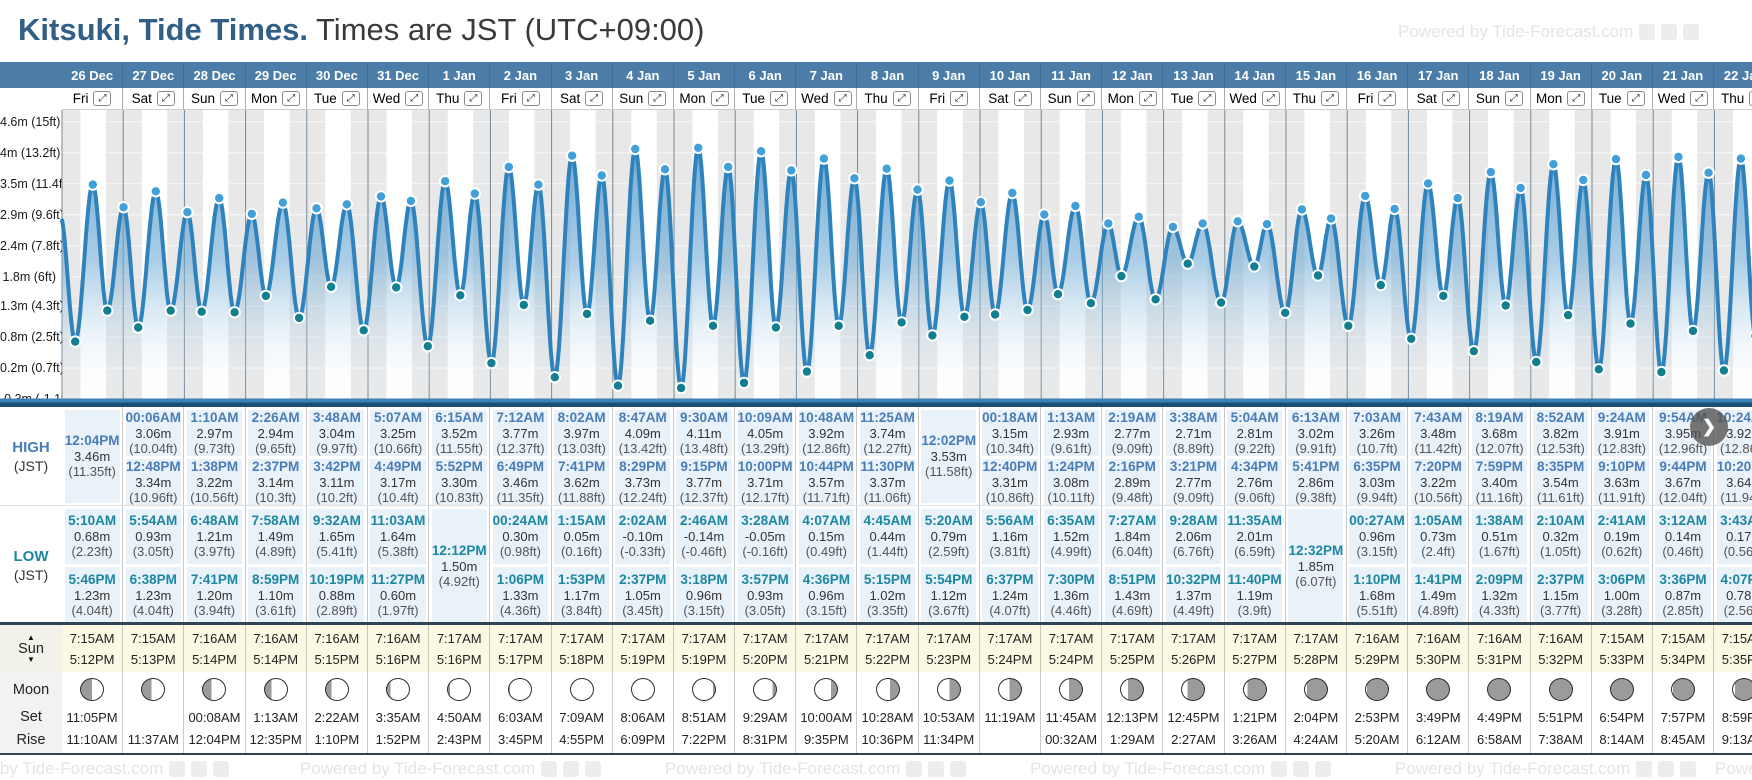 This screenshot has width=1752, height=780. Describe the element at coordinates (1709, 427) in the screenshot. I see `next-days-button: ❯` at that location.